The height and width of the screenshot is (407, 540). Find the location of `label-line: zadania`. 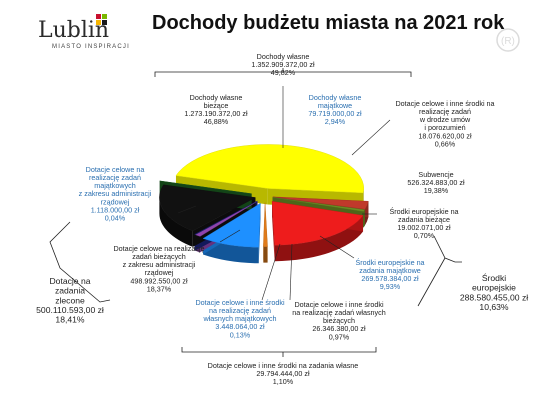

label-line: zadania is located at coordinates (70, 291).